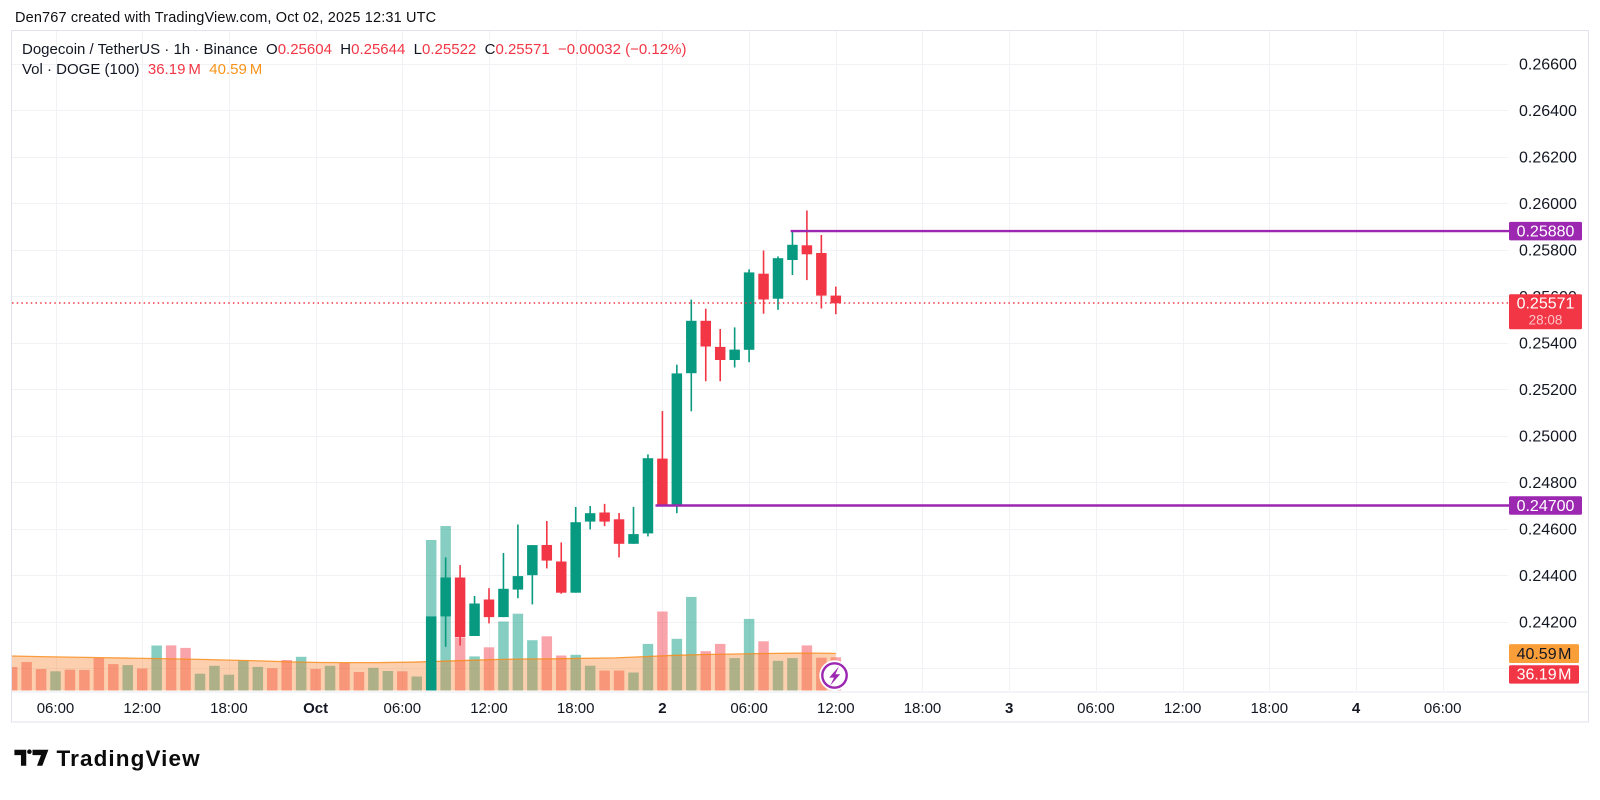 The image size is (1600, 800). Describe the element at coordinates (1548, 65) in the screenshot. I see `svg-text: 0.26600` at that location.